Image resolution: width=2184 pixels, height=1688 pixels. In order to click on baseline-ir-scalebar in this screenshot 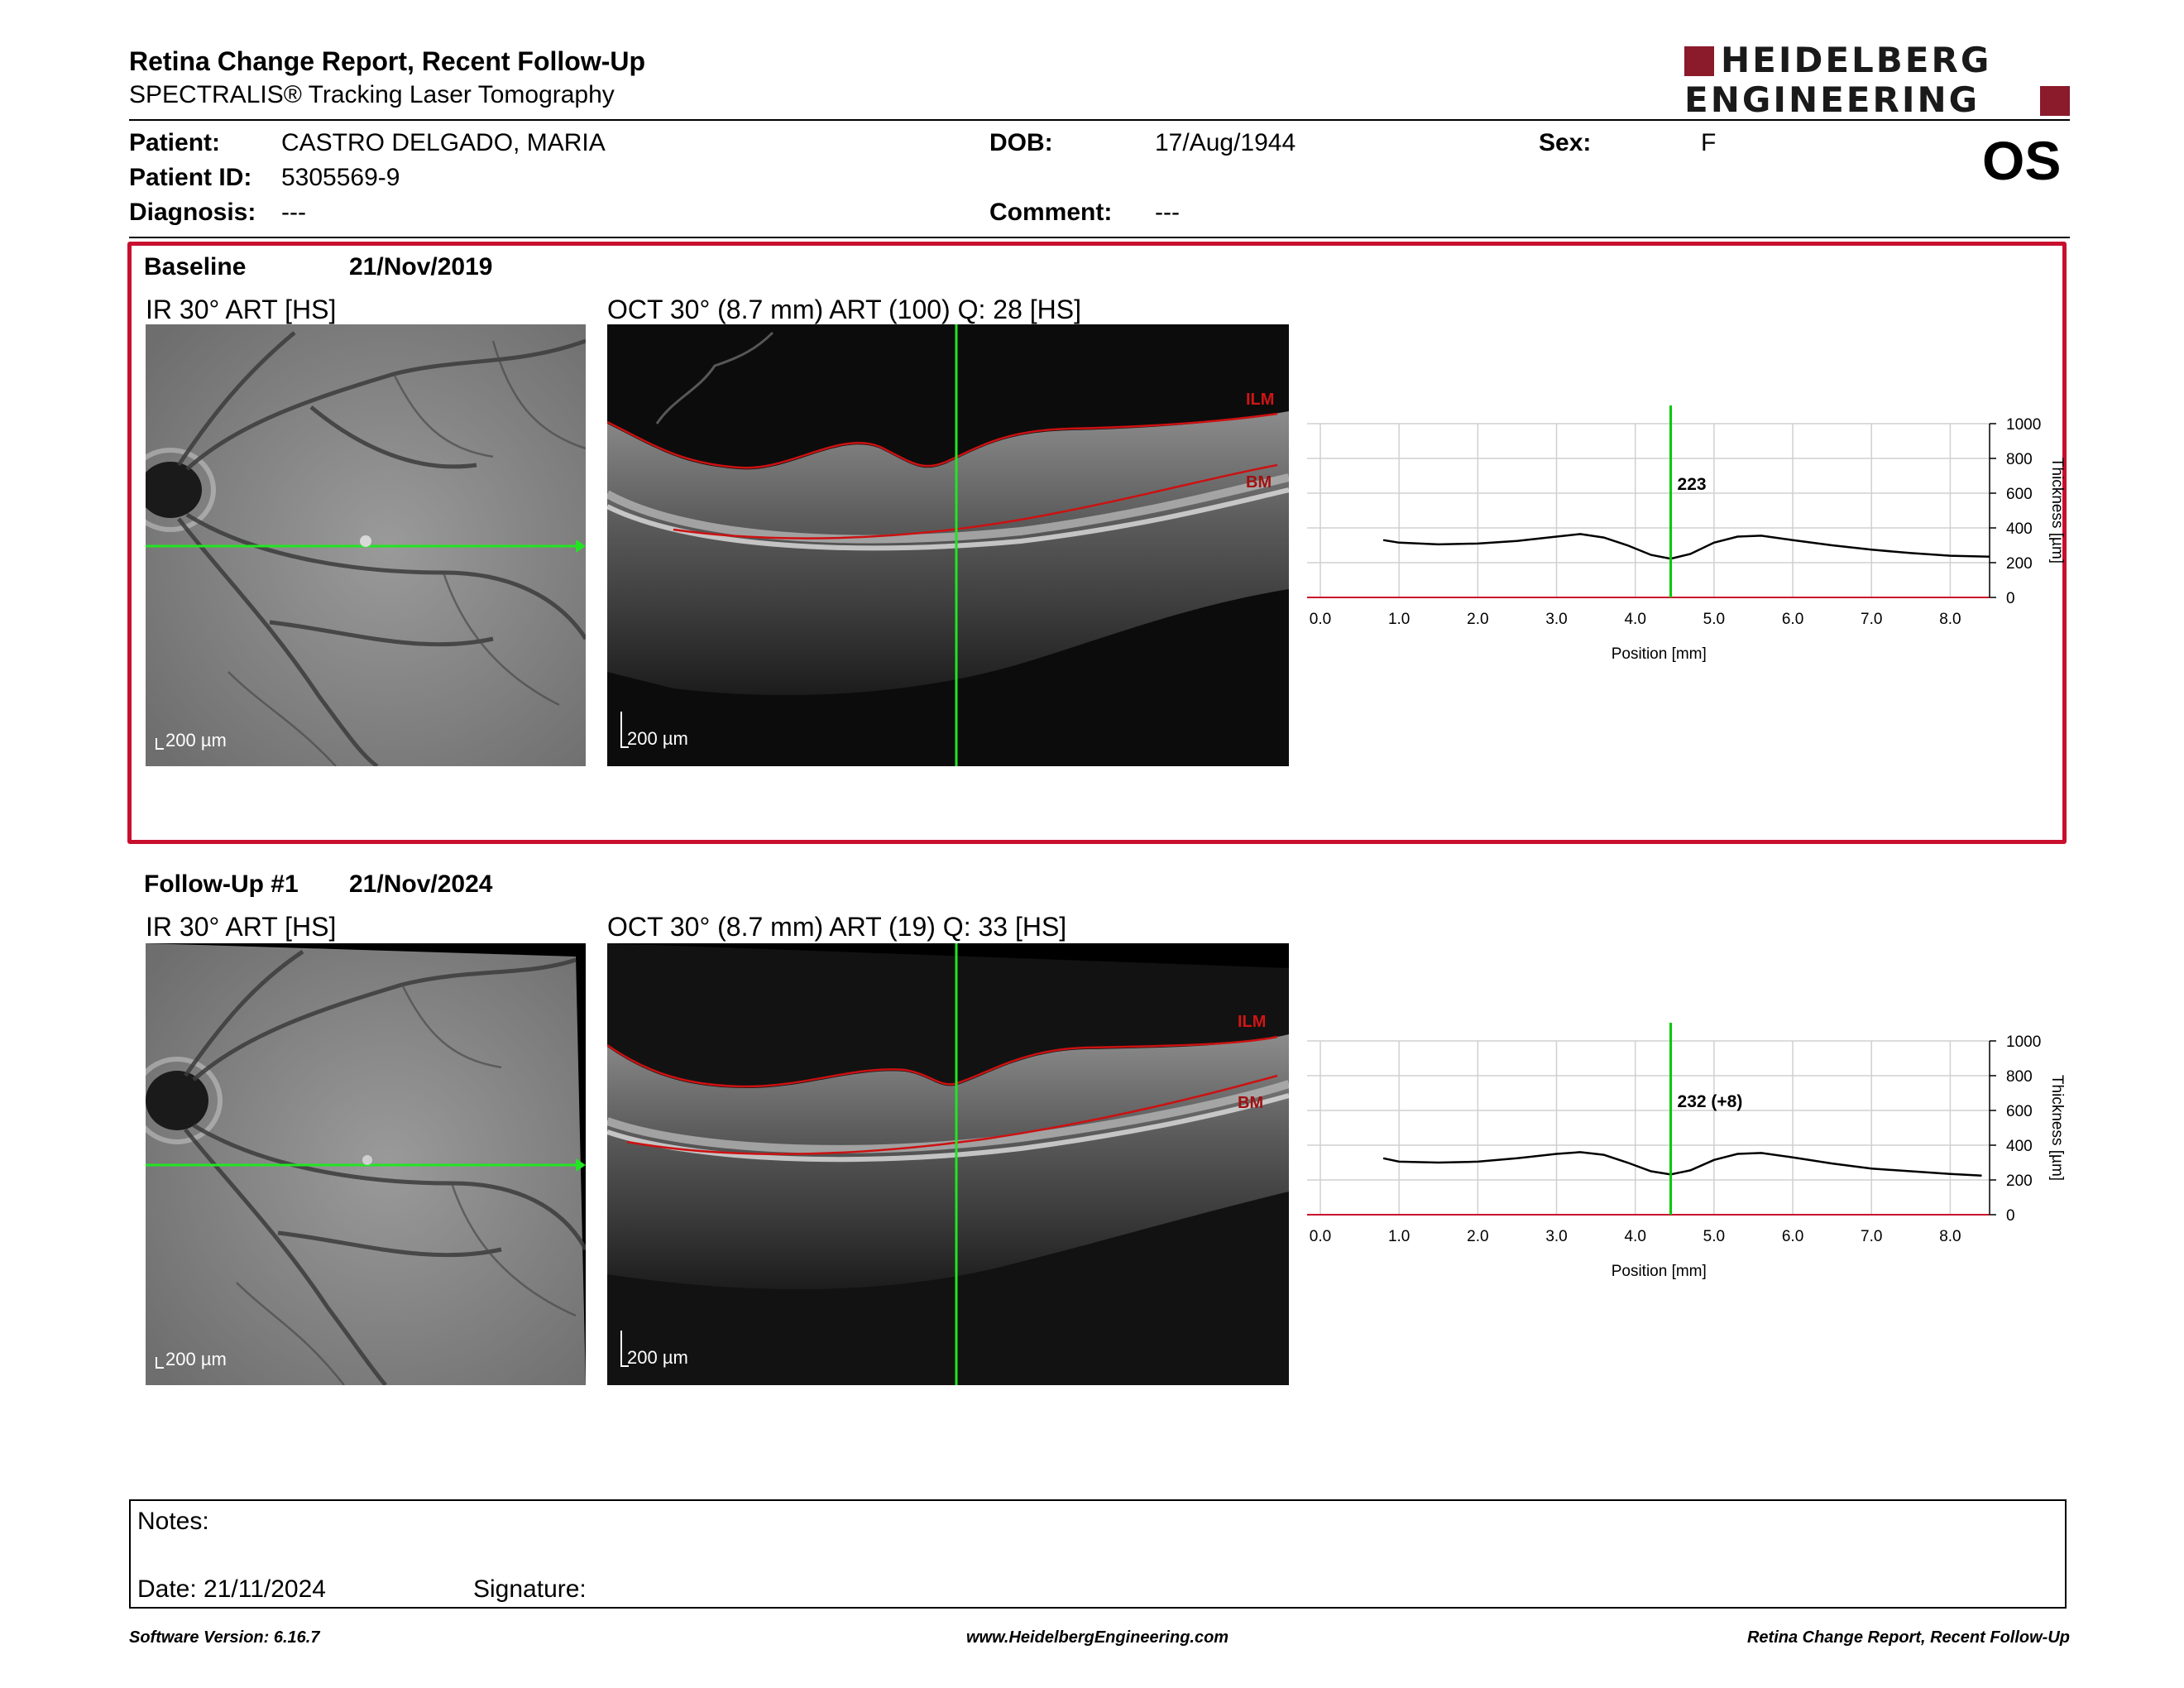, I will do `click(156, 744)`.